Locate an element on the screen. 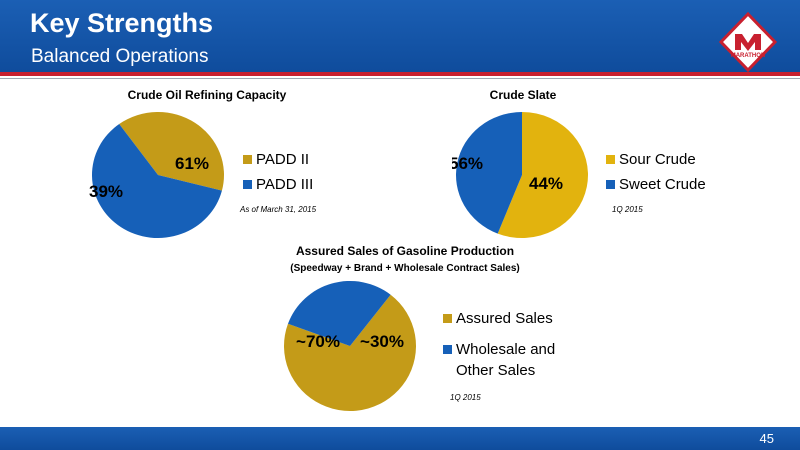 Image resolution: width=800 pixels, height=450 pixels. chart1-slice-padd-iii is located at coordinates (156, 181).